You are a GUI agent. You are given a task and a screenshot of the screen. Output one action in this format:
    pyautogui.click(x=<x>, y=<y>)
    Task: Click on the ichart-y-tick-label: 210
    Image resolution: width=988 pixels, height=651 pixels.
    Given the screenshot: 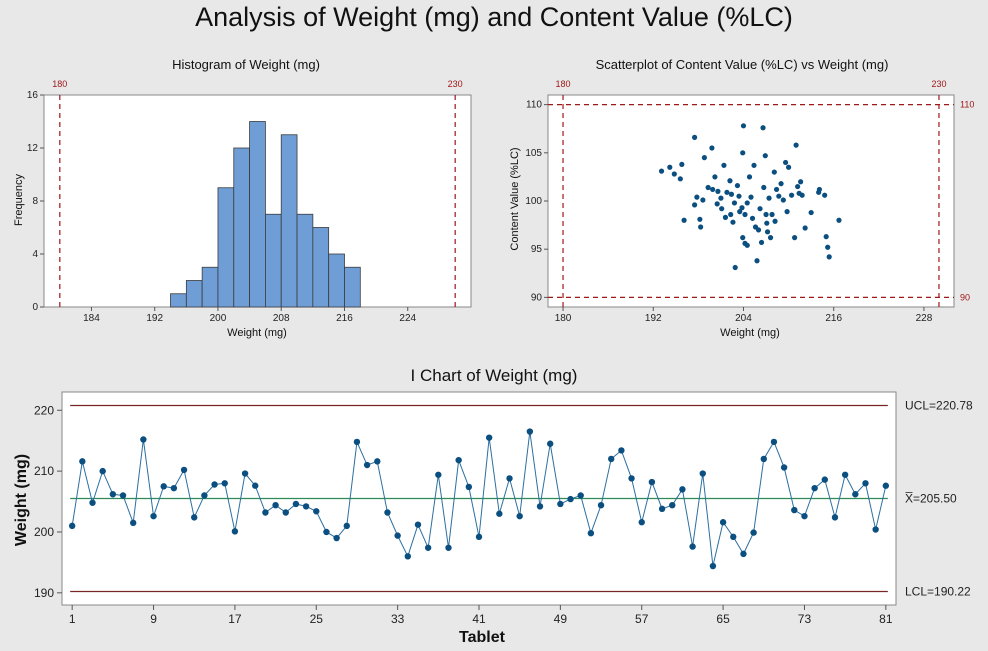 What is the action you would take?
    pyautogui.click(x=44, y=471)
    